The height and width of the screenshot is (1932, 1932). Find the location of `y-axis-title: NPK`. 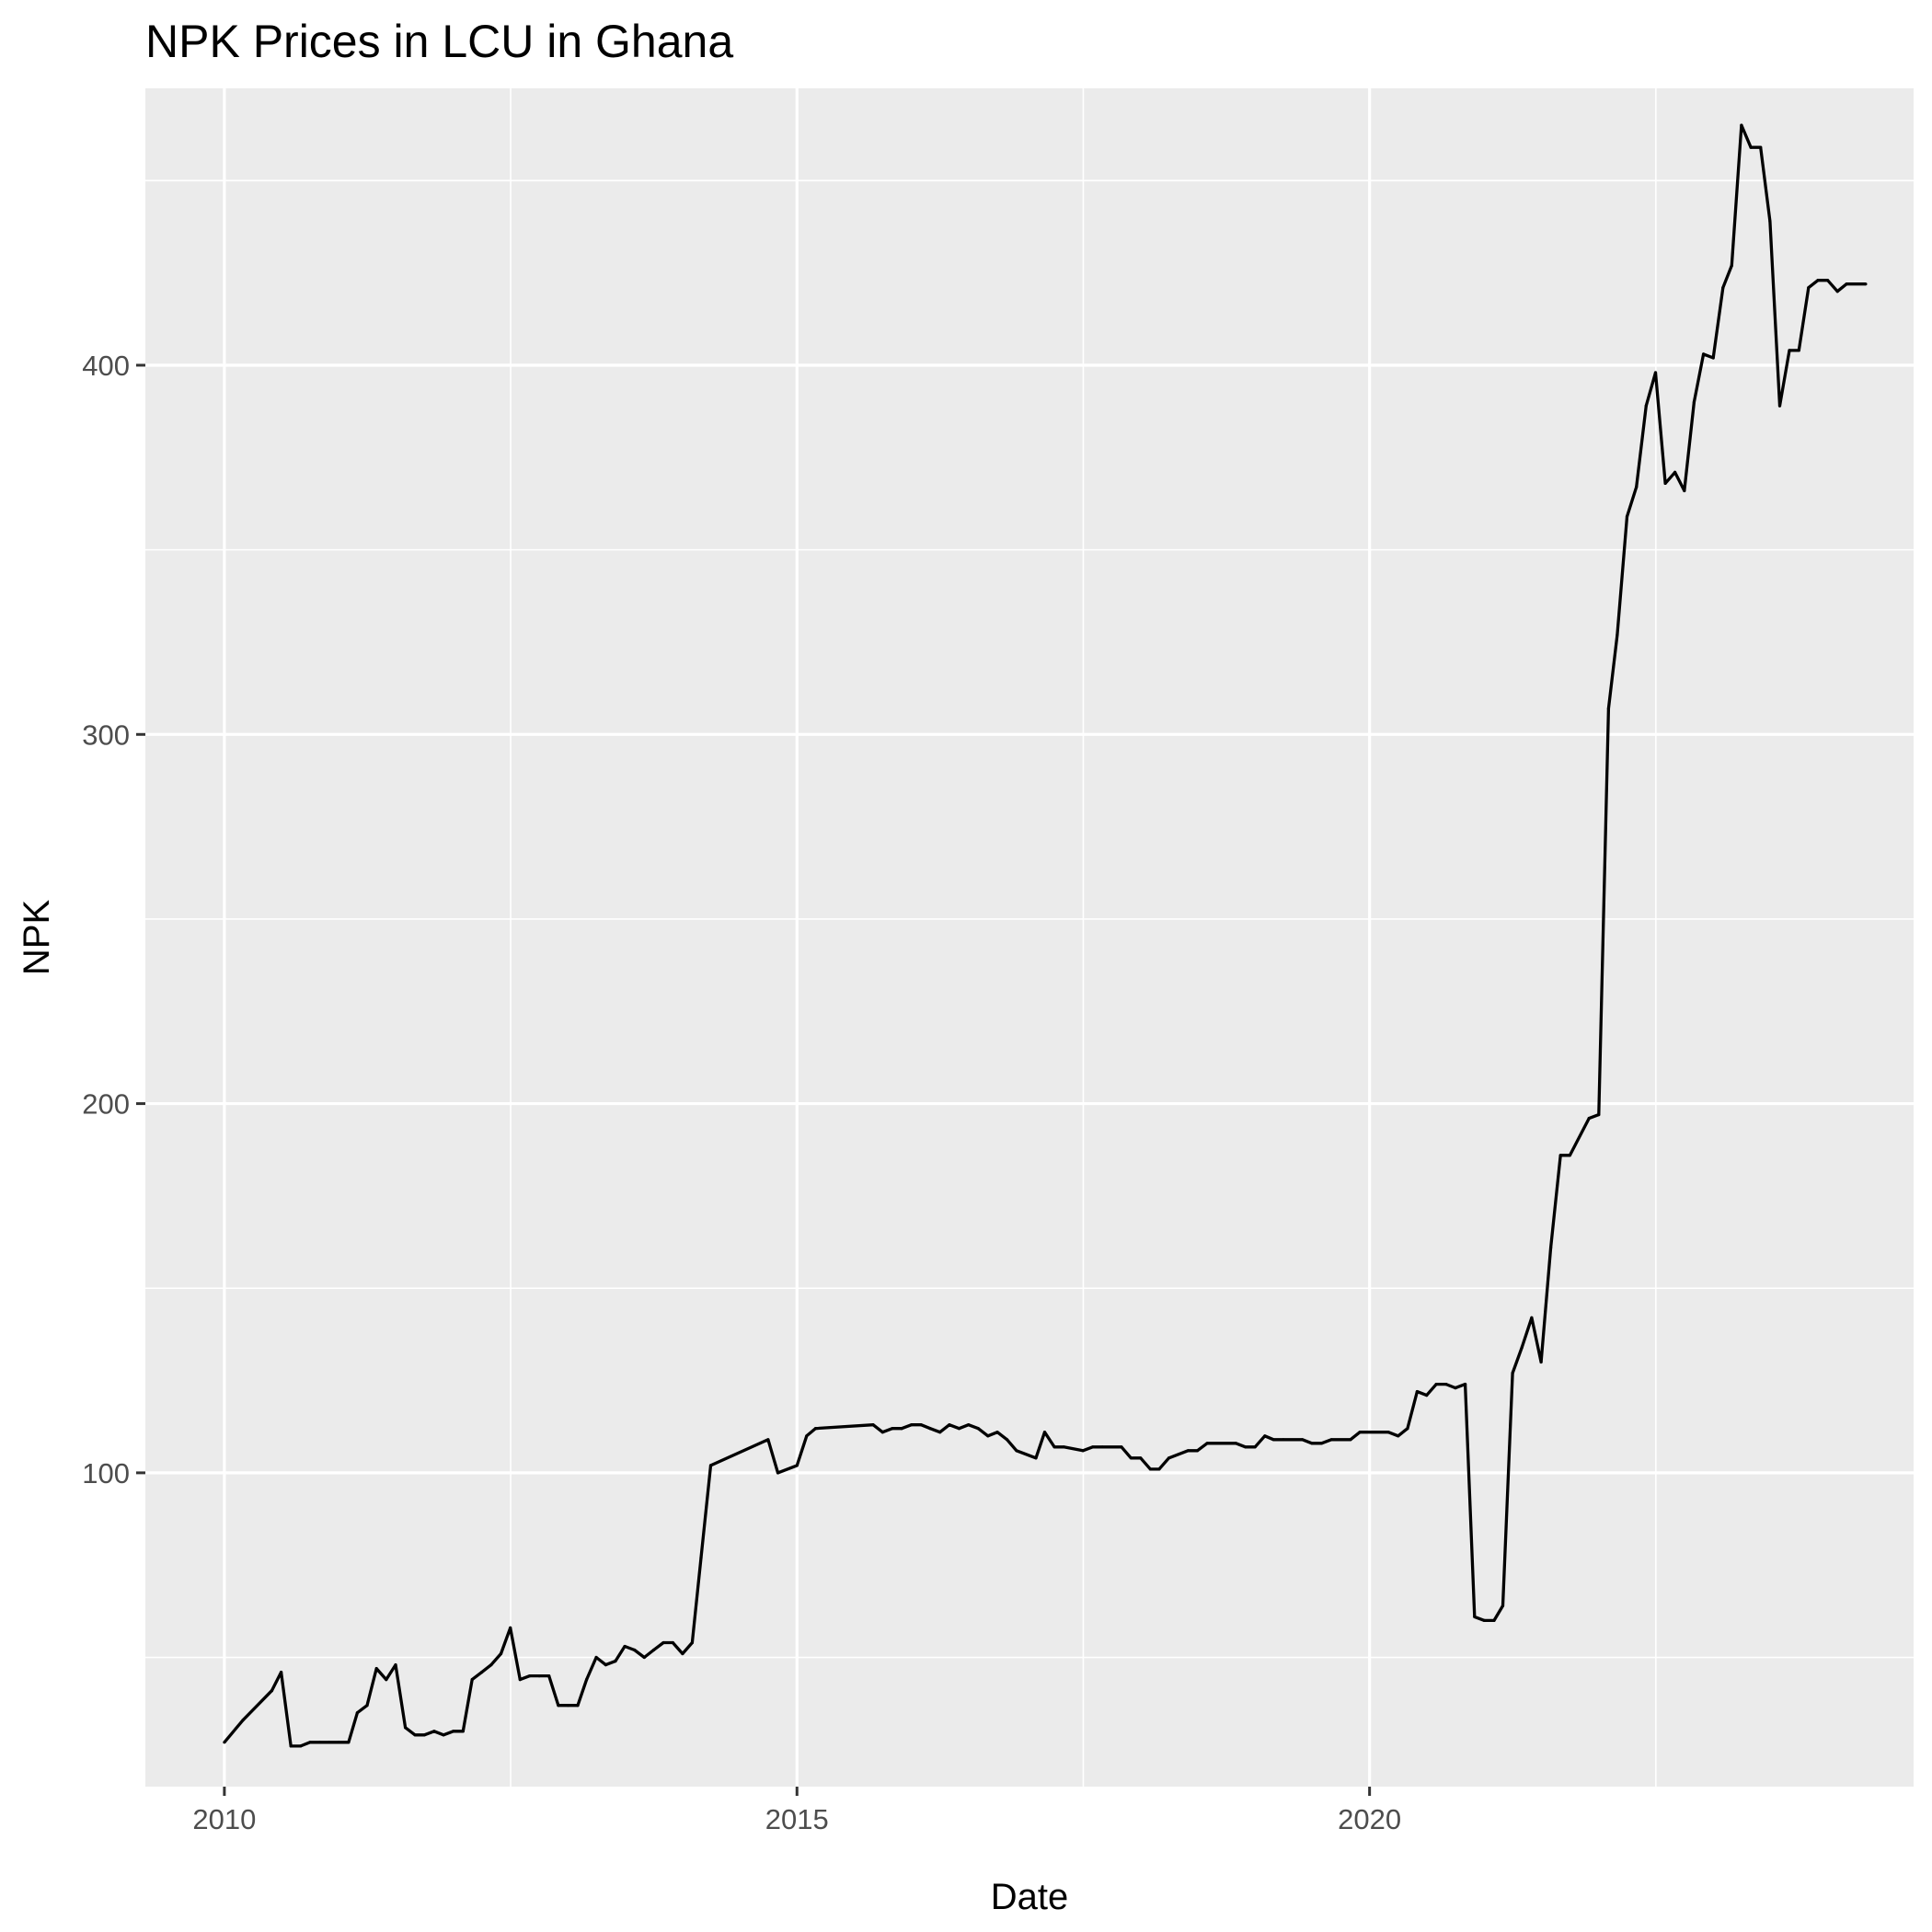

y-axis-title: NPK is located at coordinates (37, 938).